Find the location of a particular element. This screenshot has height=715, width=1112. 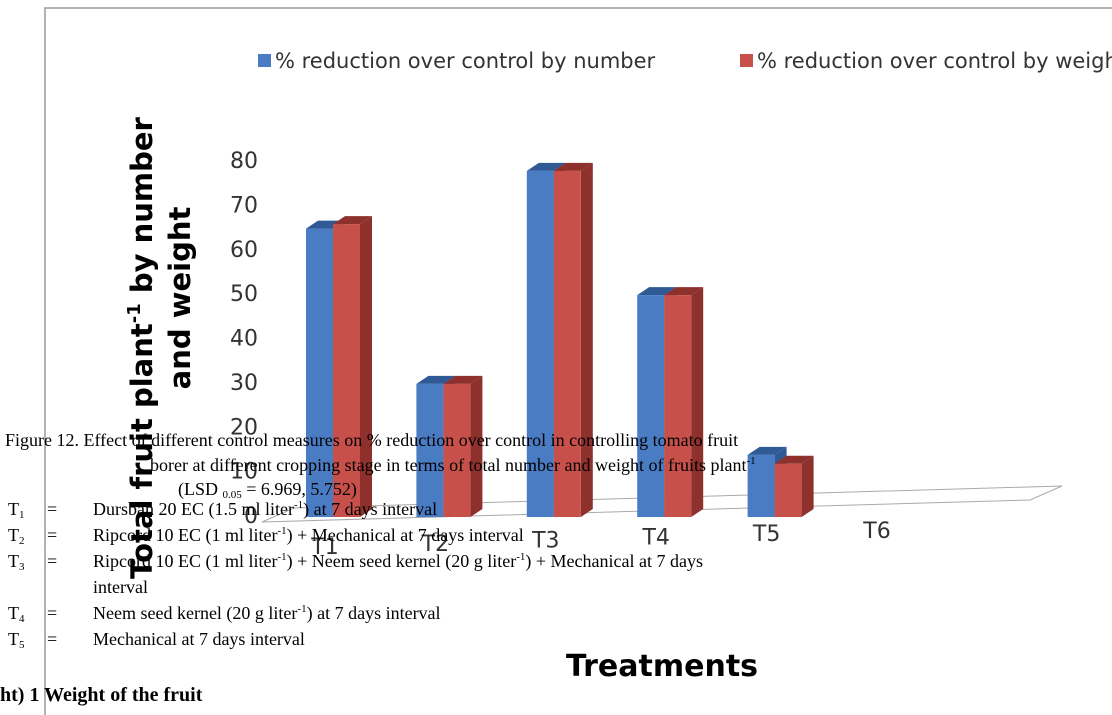

treatment-part: Neem seed kernel (20 g liter is located at coordinates (195, 613).